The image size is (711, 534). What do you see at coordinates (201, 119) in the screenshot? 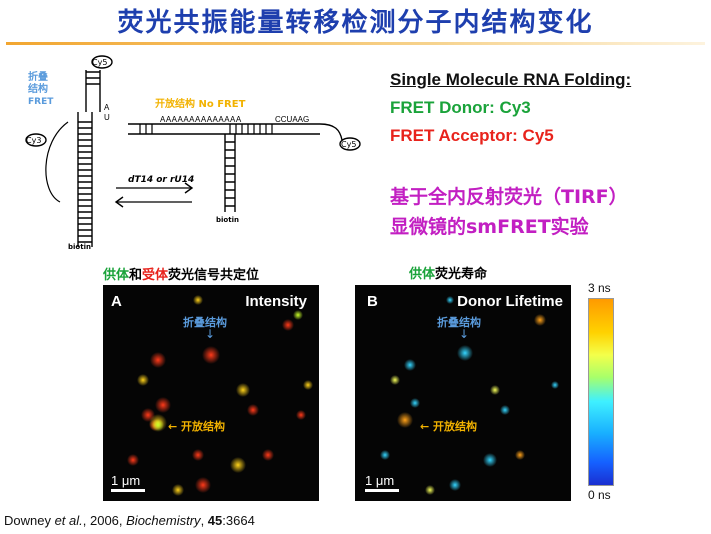
I see `svg-text: AAAAAAAAAAAAAA` at bounding box center [201, 119].